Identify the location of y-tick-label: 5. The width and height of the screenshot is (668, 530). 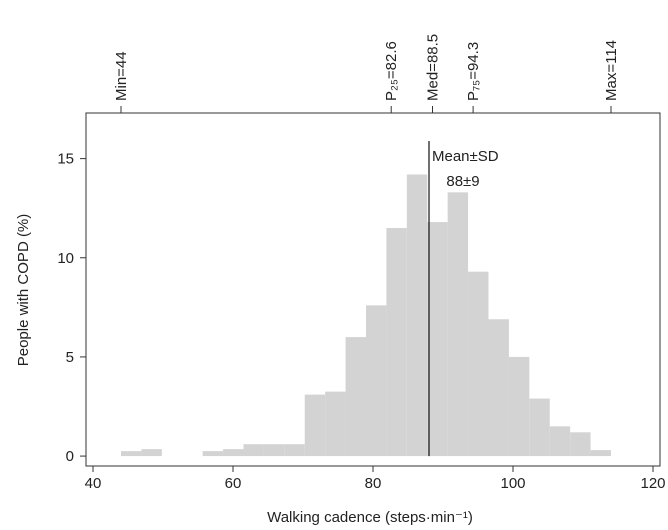
(70, 357).